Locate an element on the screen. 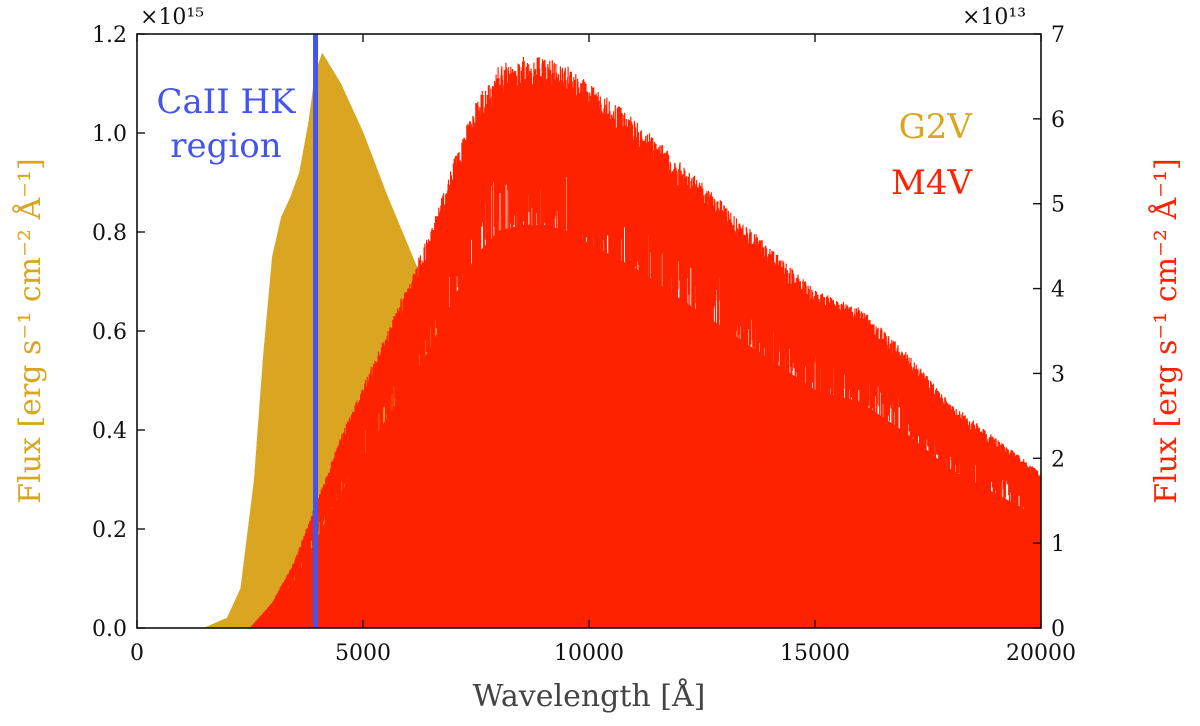  left-axis-multiplier: ×10¹⁵ is located at coordinates (172, 17).